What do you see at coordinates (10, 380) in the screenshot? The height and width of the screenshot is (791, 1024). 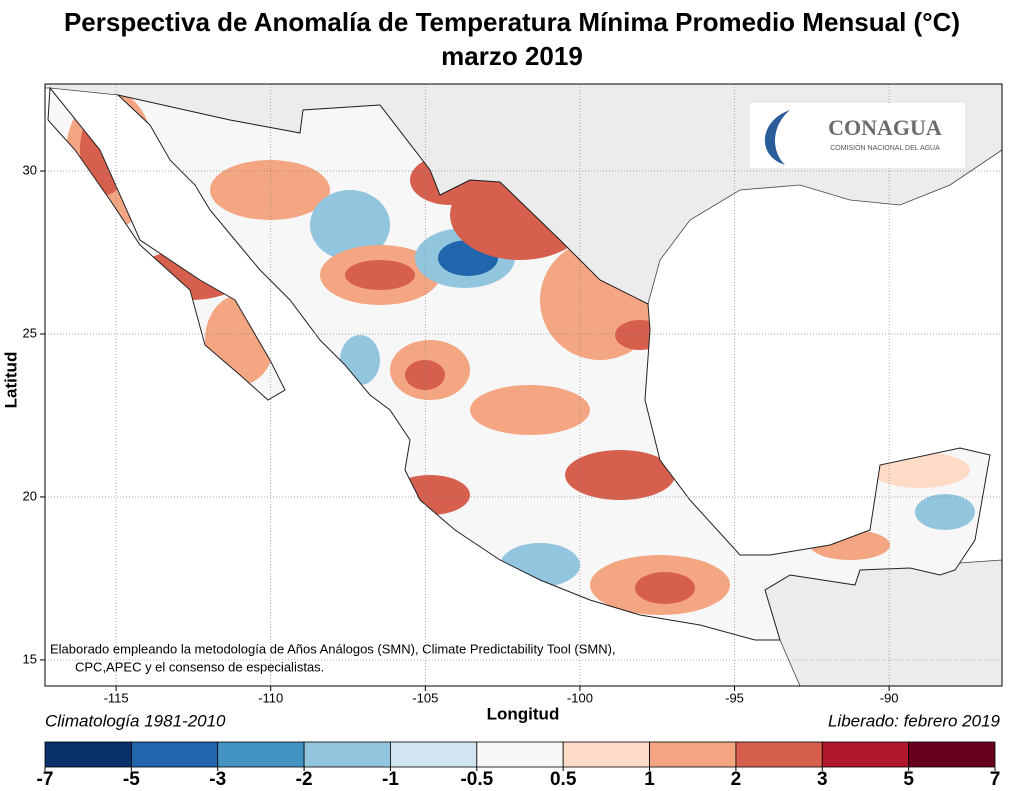 I see `y-axis-label: Latitud` at bounding box center [10, 380].